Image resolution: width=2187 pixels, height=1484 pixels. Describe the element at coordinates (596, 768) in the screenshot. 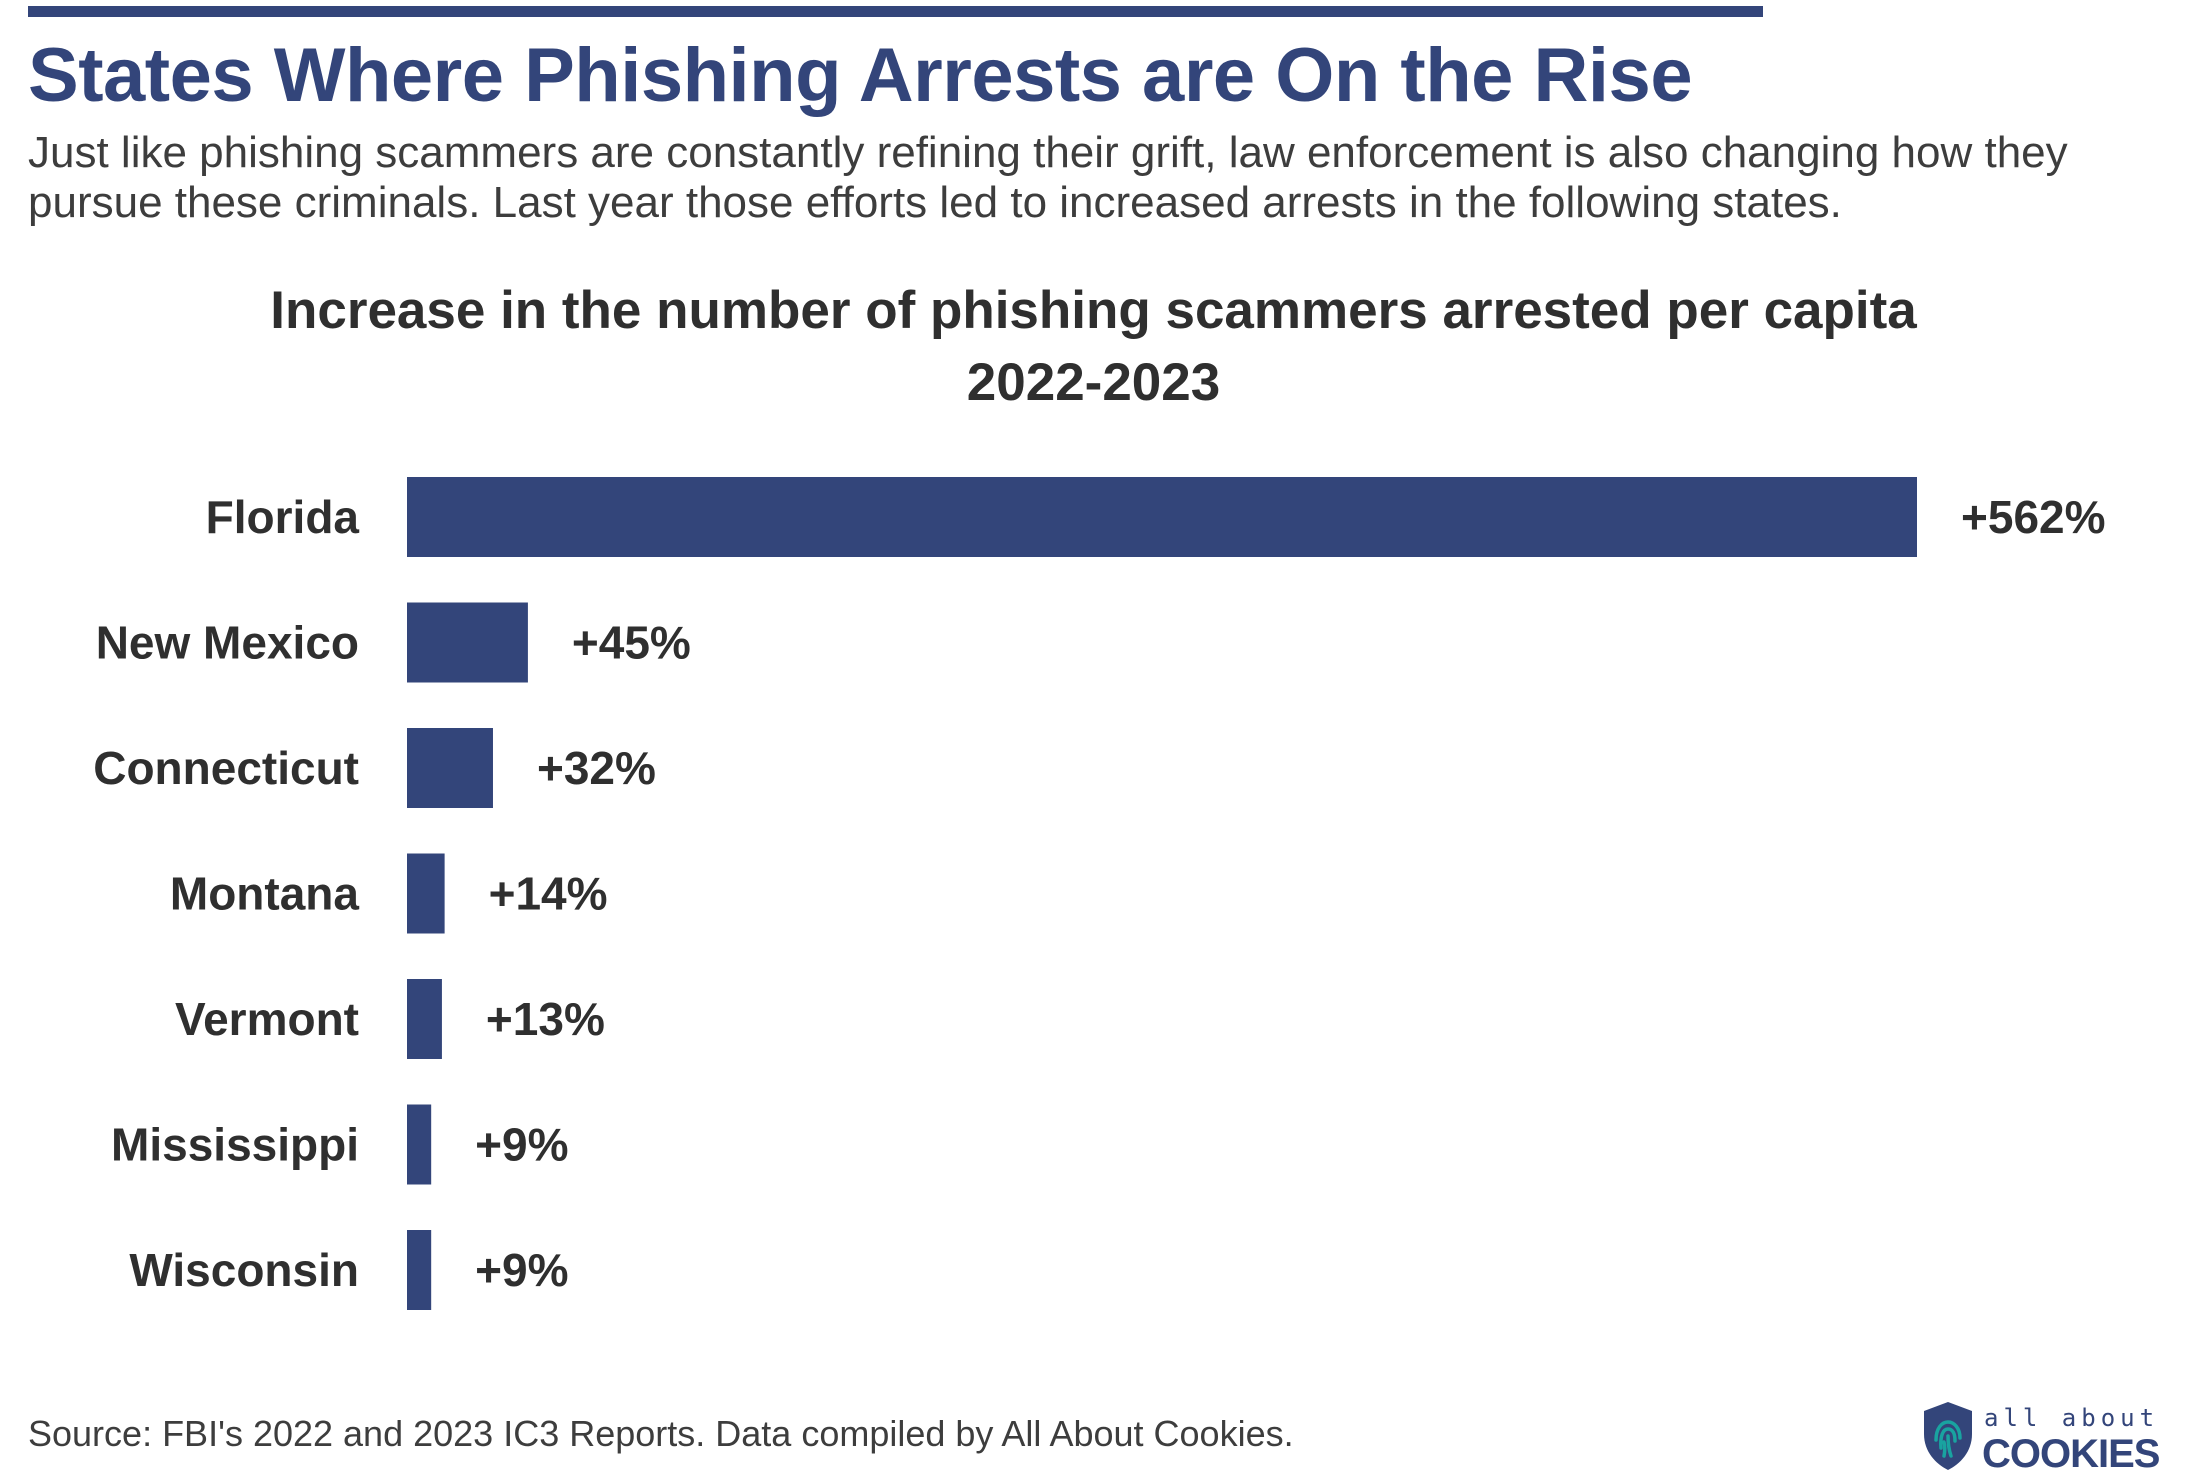

I see `value-label: +32%` at that location.